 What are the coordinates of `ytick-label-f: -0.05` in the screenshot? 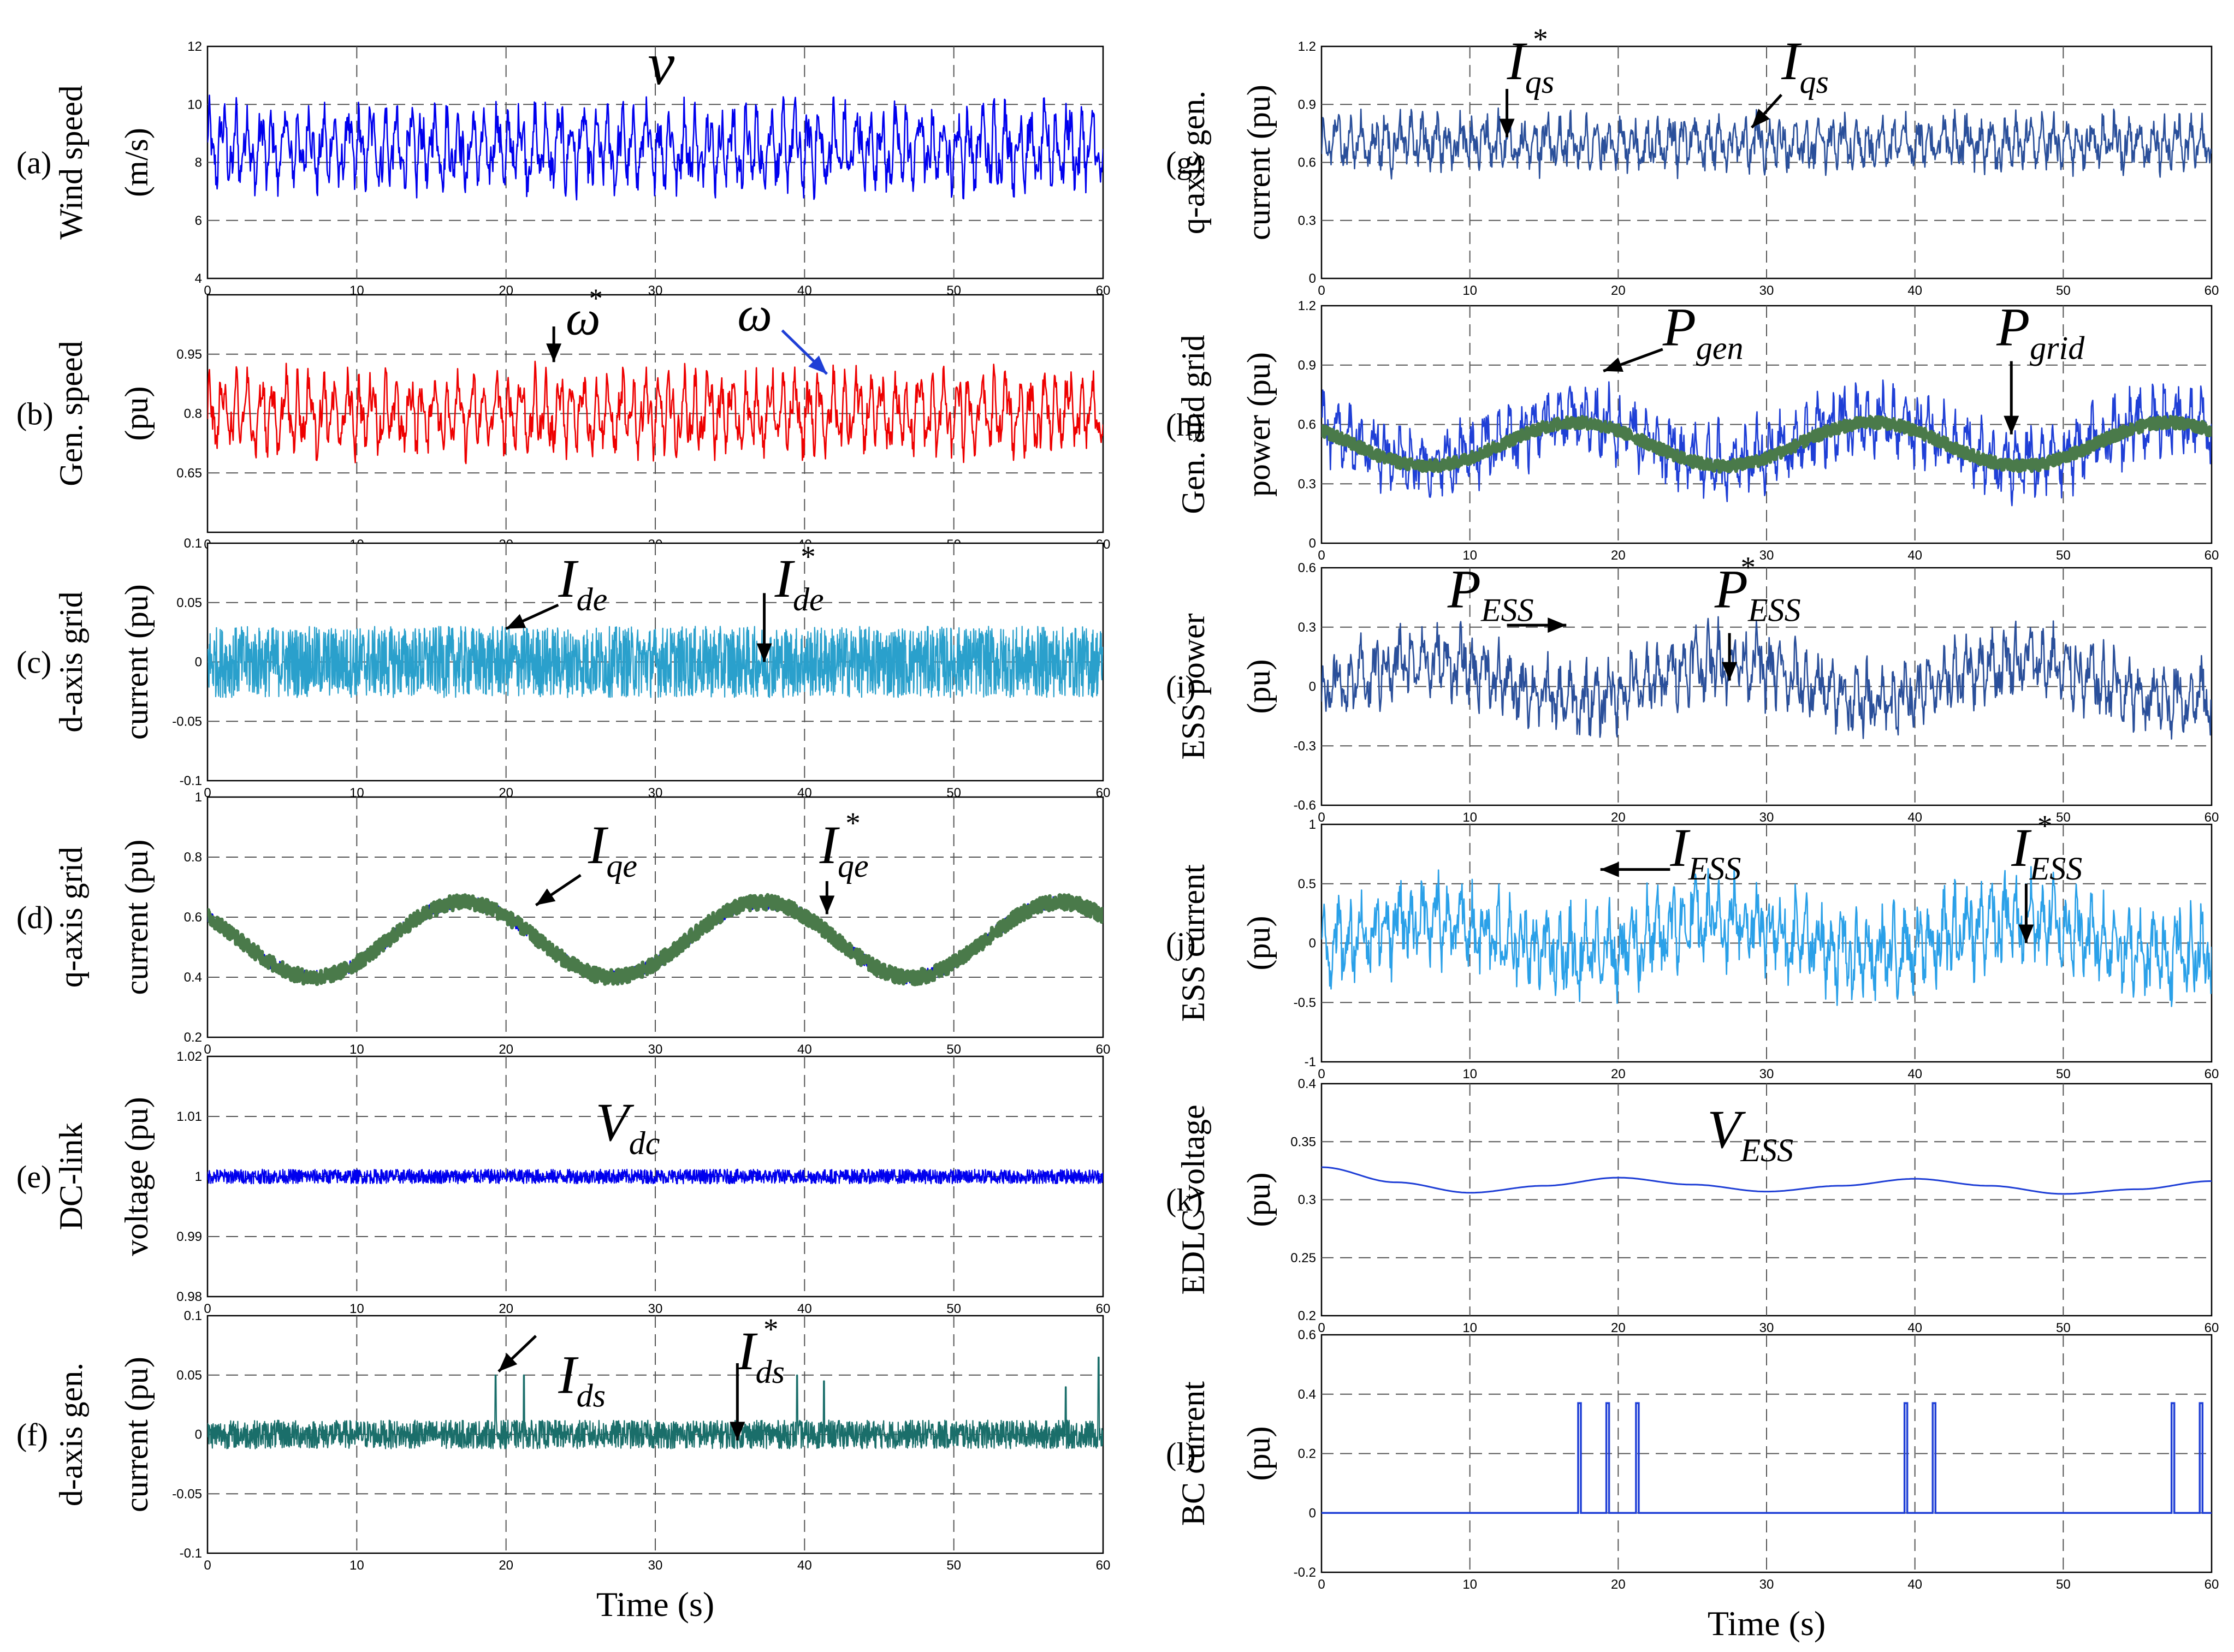 It's located at (187, 1494).